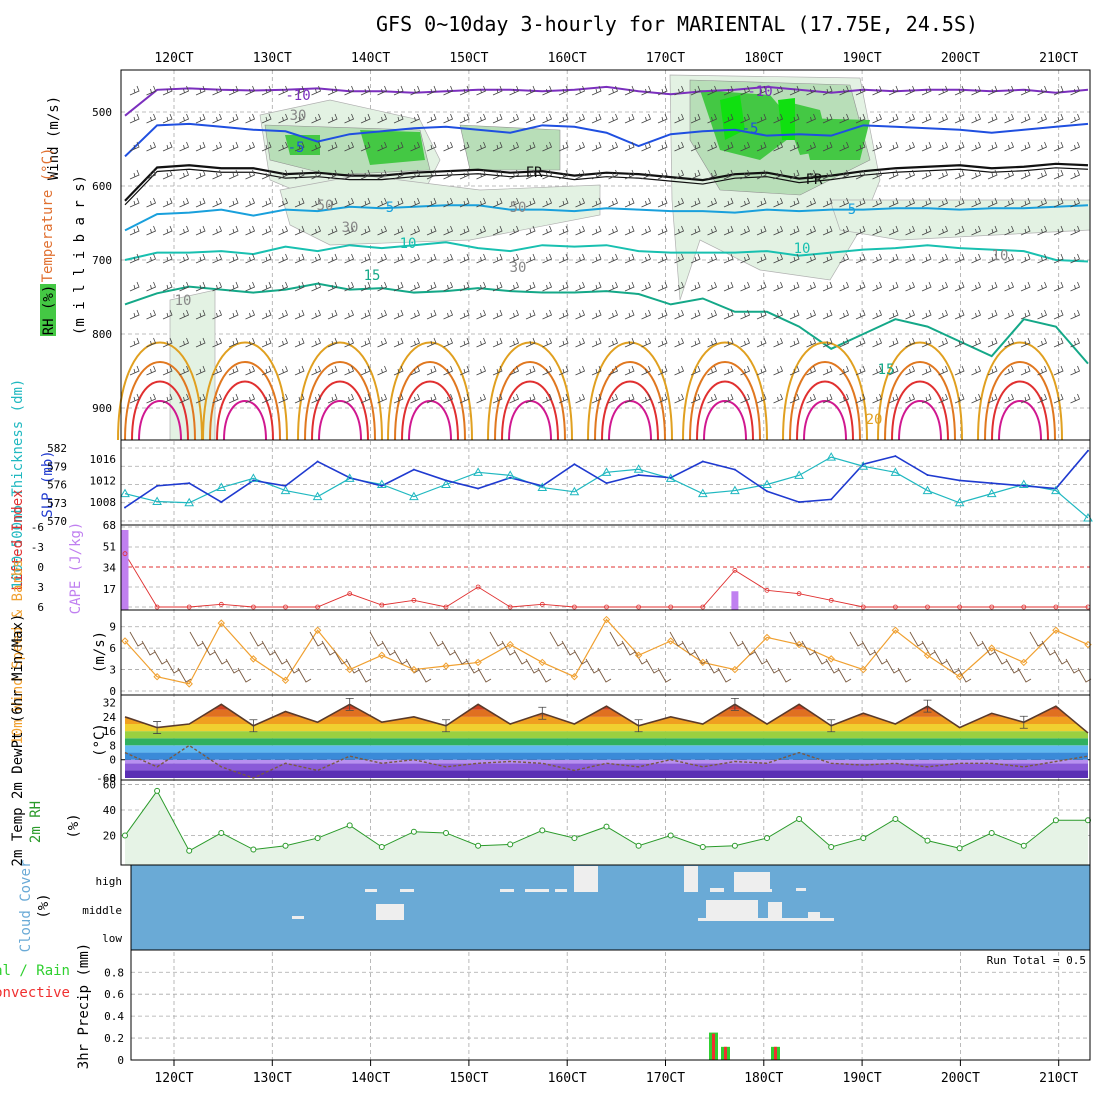 This screenshot has height=1100, width=1100. What do you see at coordinates (886, 370) in the screenshot?
I see `contour-label: 15` at bounding box center [886, 370].